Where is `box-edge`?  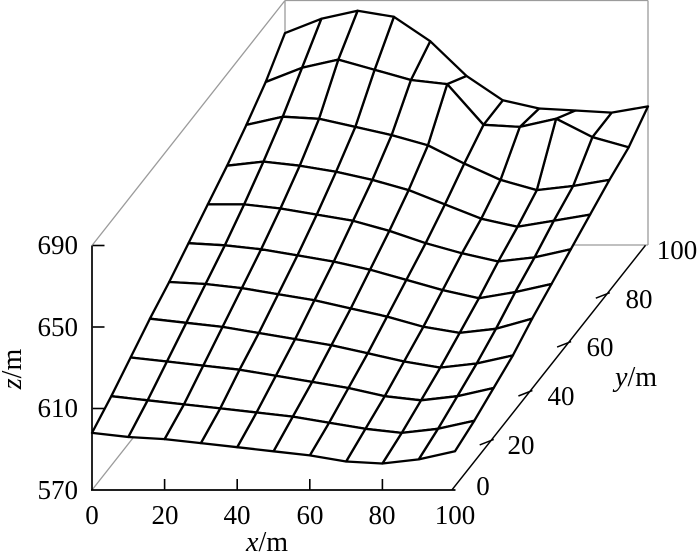
box-edge is located at coordinates (188, 123).